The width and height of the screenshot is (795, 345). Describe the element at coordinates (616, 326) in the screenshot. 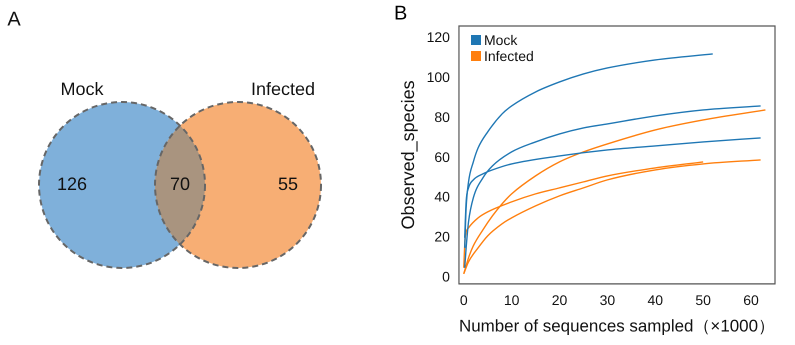

I see `x-axis-title: Number of sequences sampled（×1000）` at that location.